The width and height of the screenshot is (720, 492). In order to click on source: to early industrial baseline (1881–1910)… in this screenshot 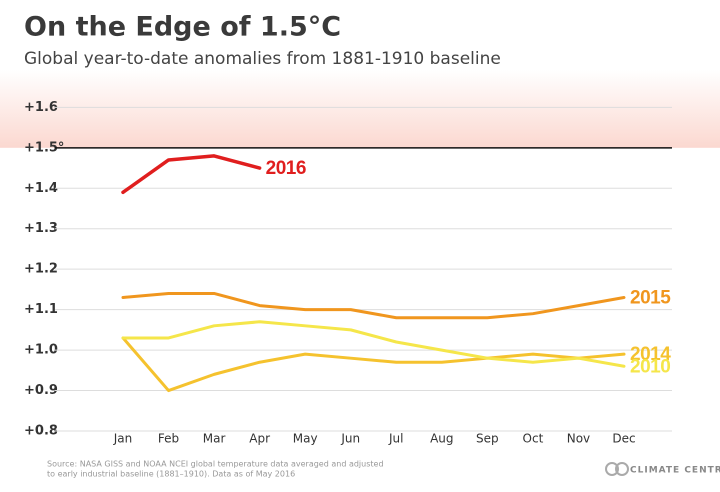, I will do `click(171, 474)`.